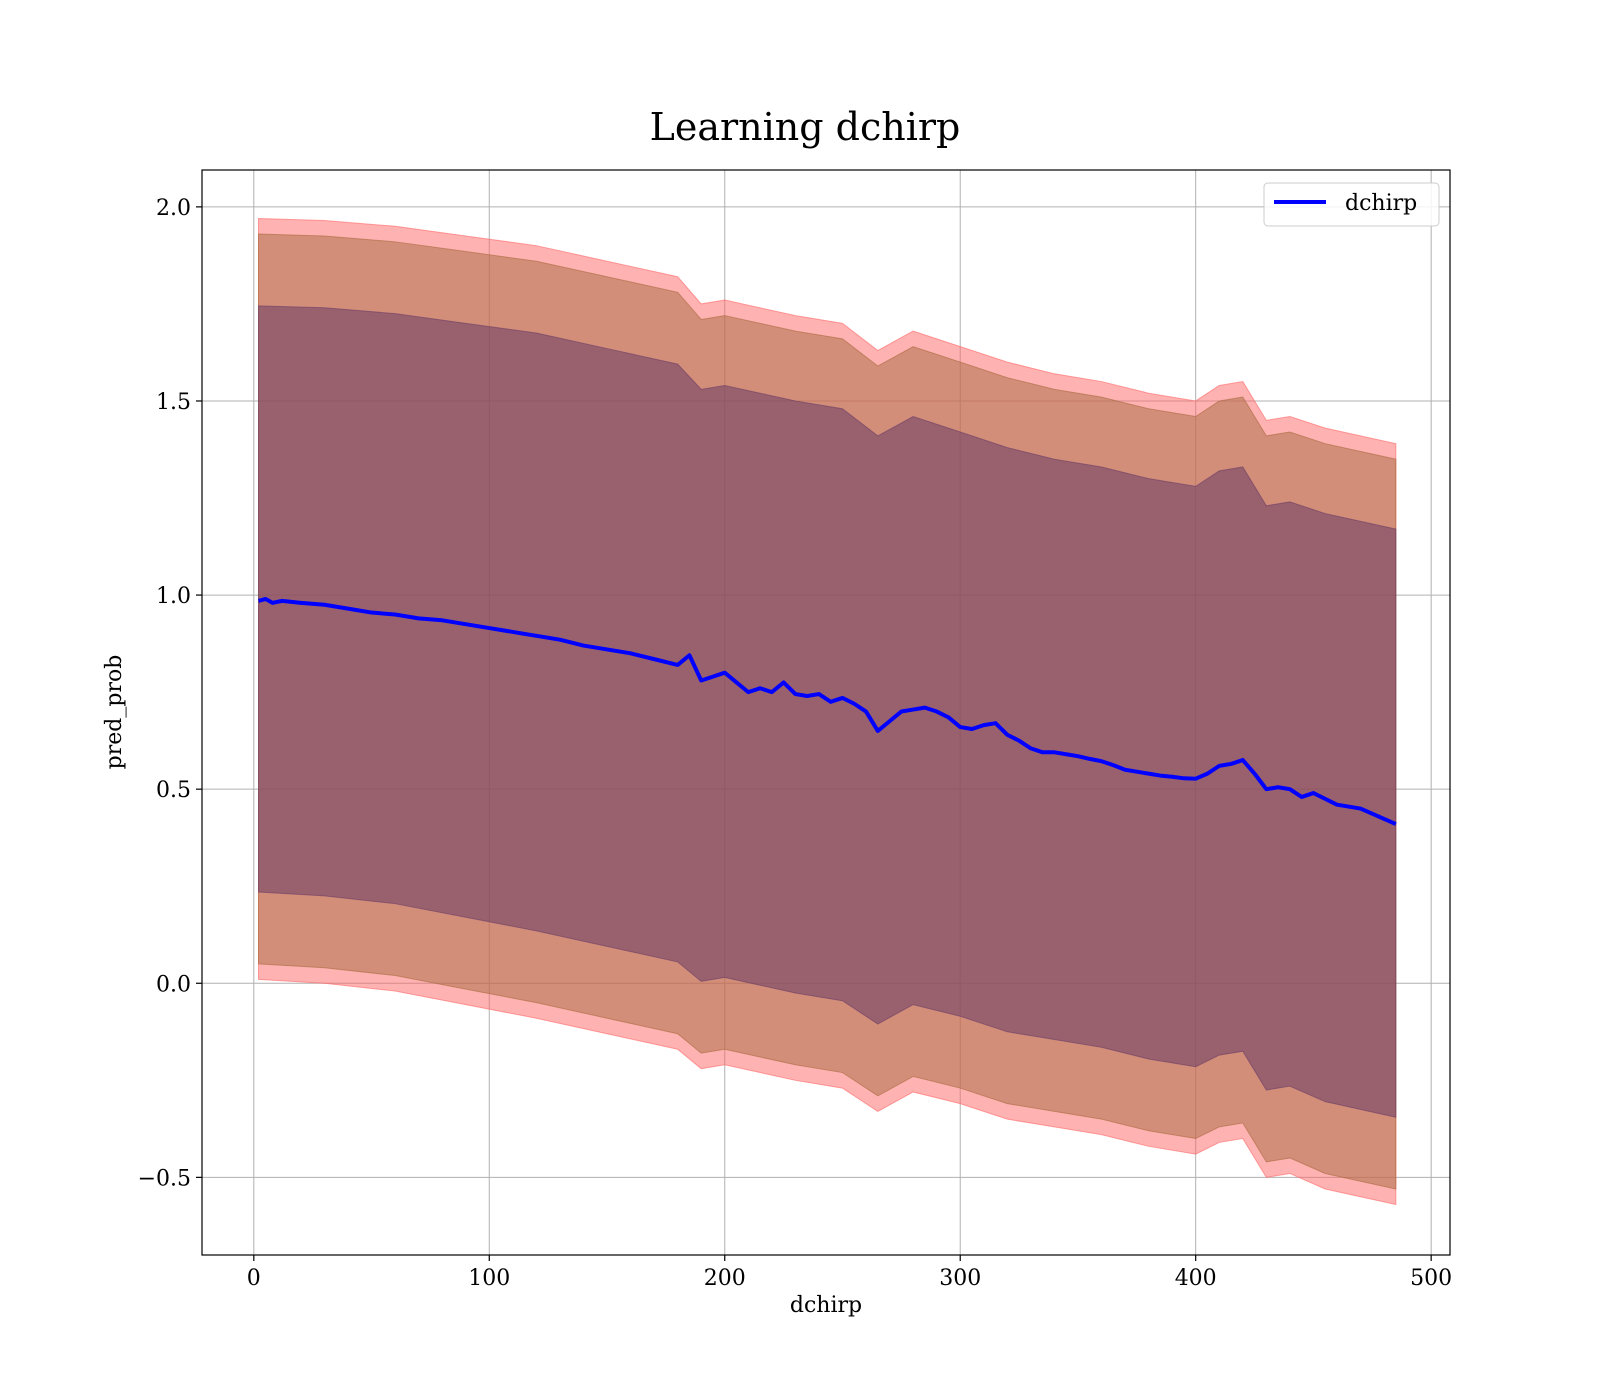  Describe the element at coordinates (173, 790) in the screenshot. I see `y-tick-label-2: 0.5` at that location.